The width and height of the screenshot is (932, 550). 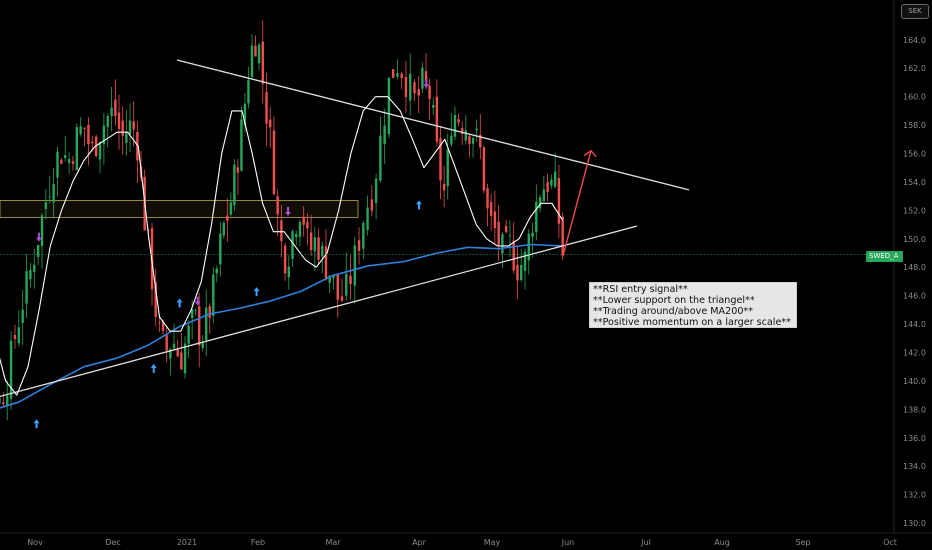 What do you see at coordinates (492, 542) in the screenshot?
I see `x-tick-label: May` at bounding box center [492, 542].